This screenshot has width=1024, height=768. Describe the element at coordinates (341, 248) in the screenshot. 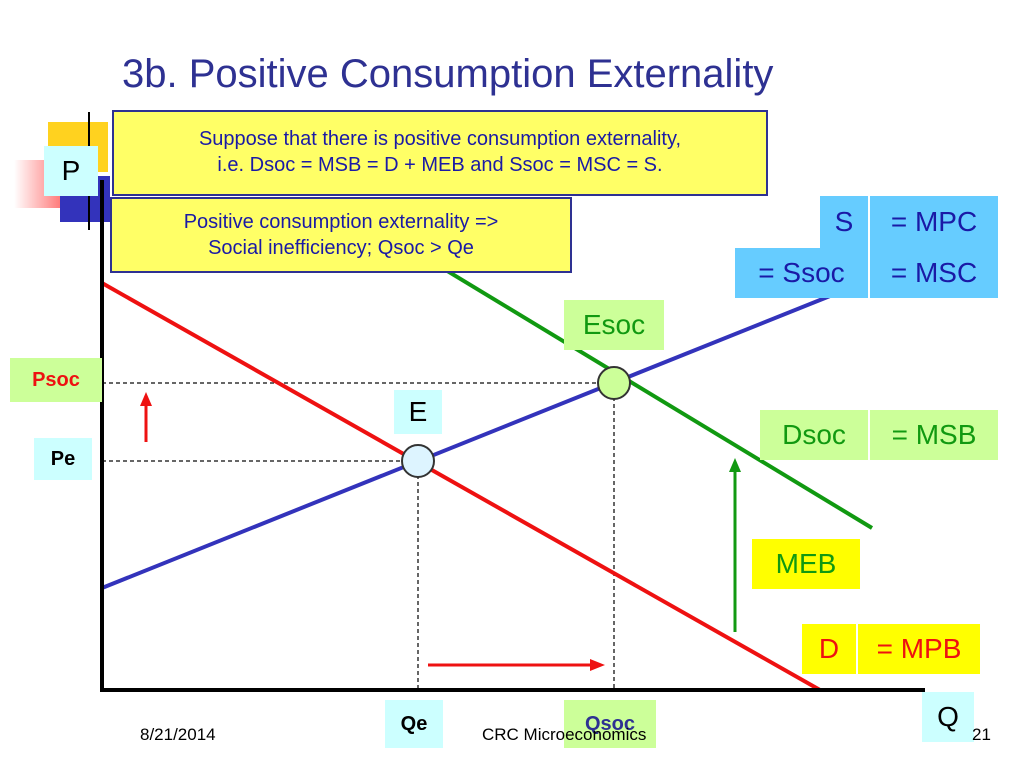

I see `conclusion-line-2: Social inefficiency; Qsoc > Qe` at that location.